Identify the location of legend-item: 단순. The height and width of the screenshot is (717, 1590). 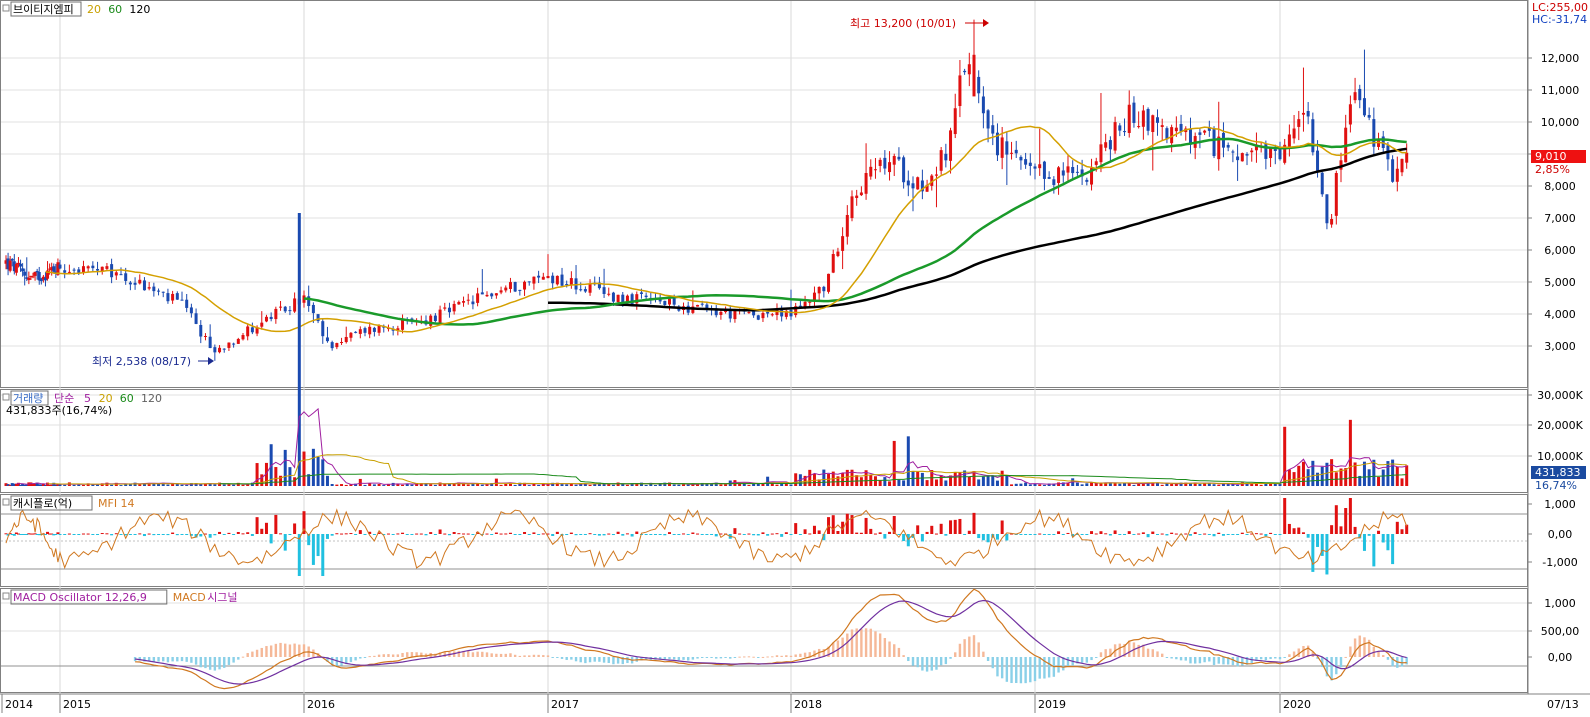
(64, 398).